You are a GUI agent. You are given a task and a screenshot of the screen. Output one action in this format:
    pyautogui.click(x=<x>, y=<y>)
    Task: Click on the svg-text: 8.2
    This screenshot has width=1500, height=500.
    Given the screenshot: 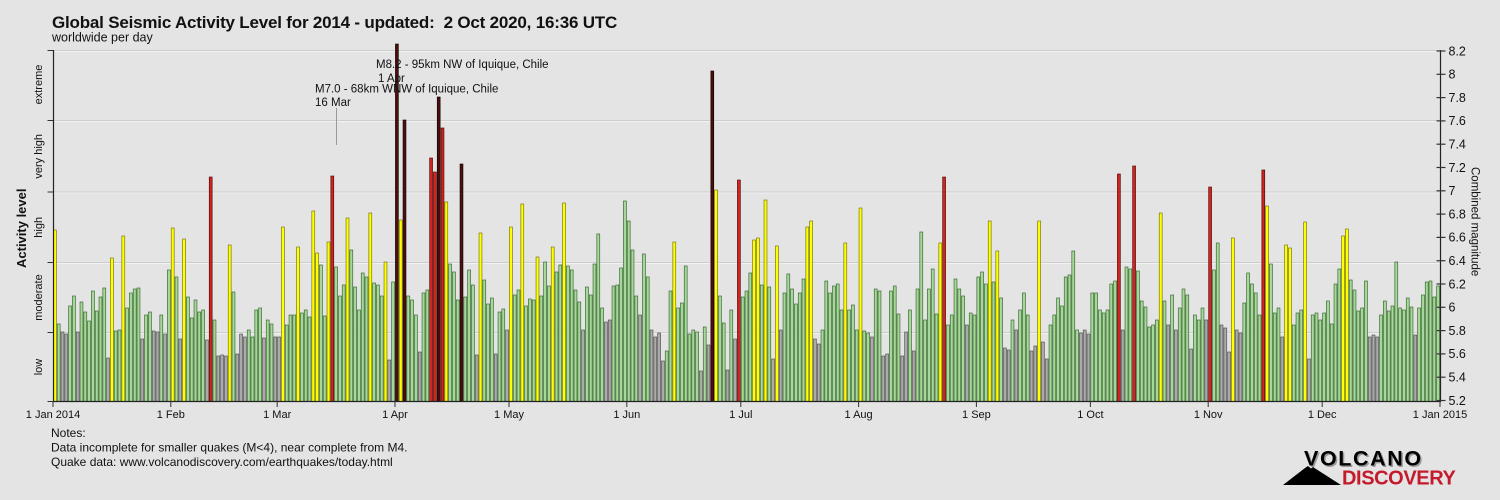 What is the action you would take?
    pyautogui.click(x=1457, y=51)
    